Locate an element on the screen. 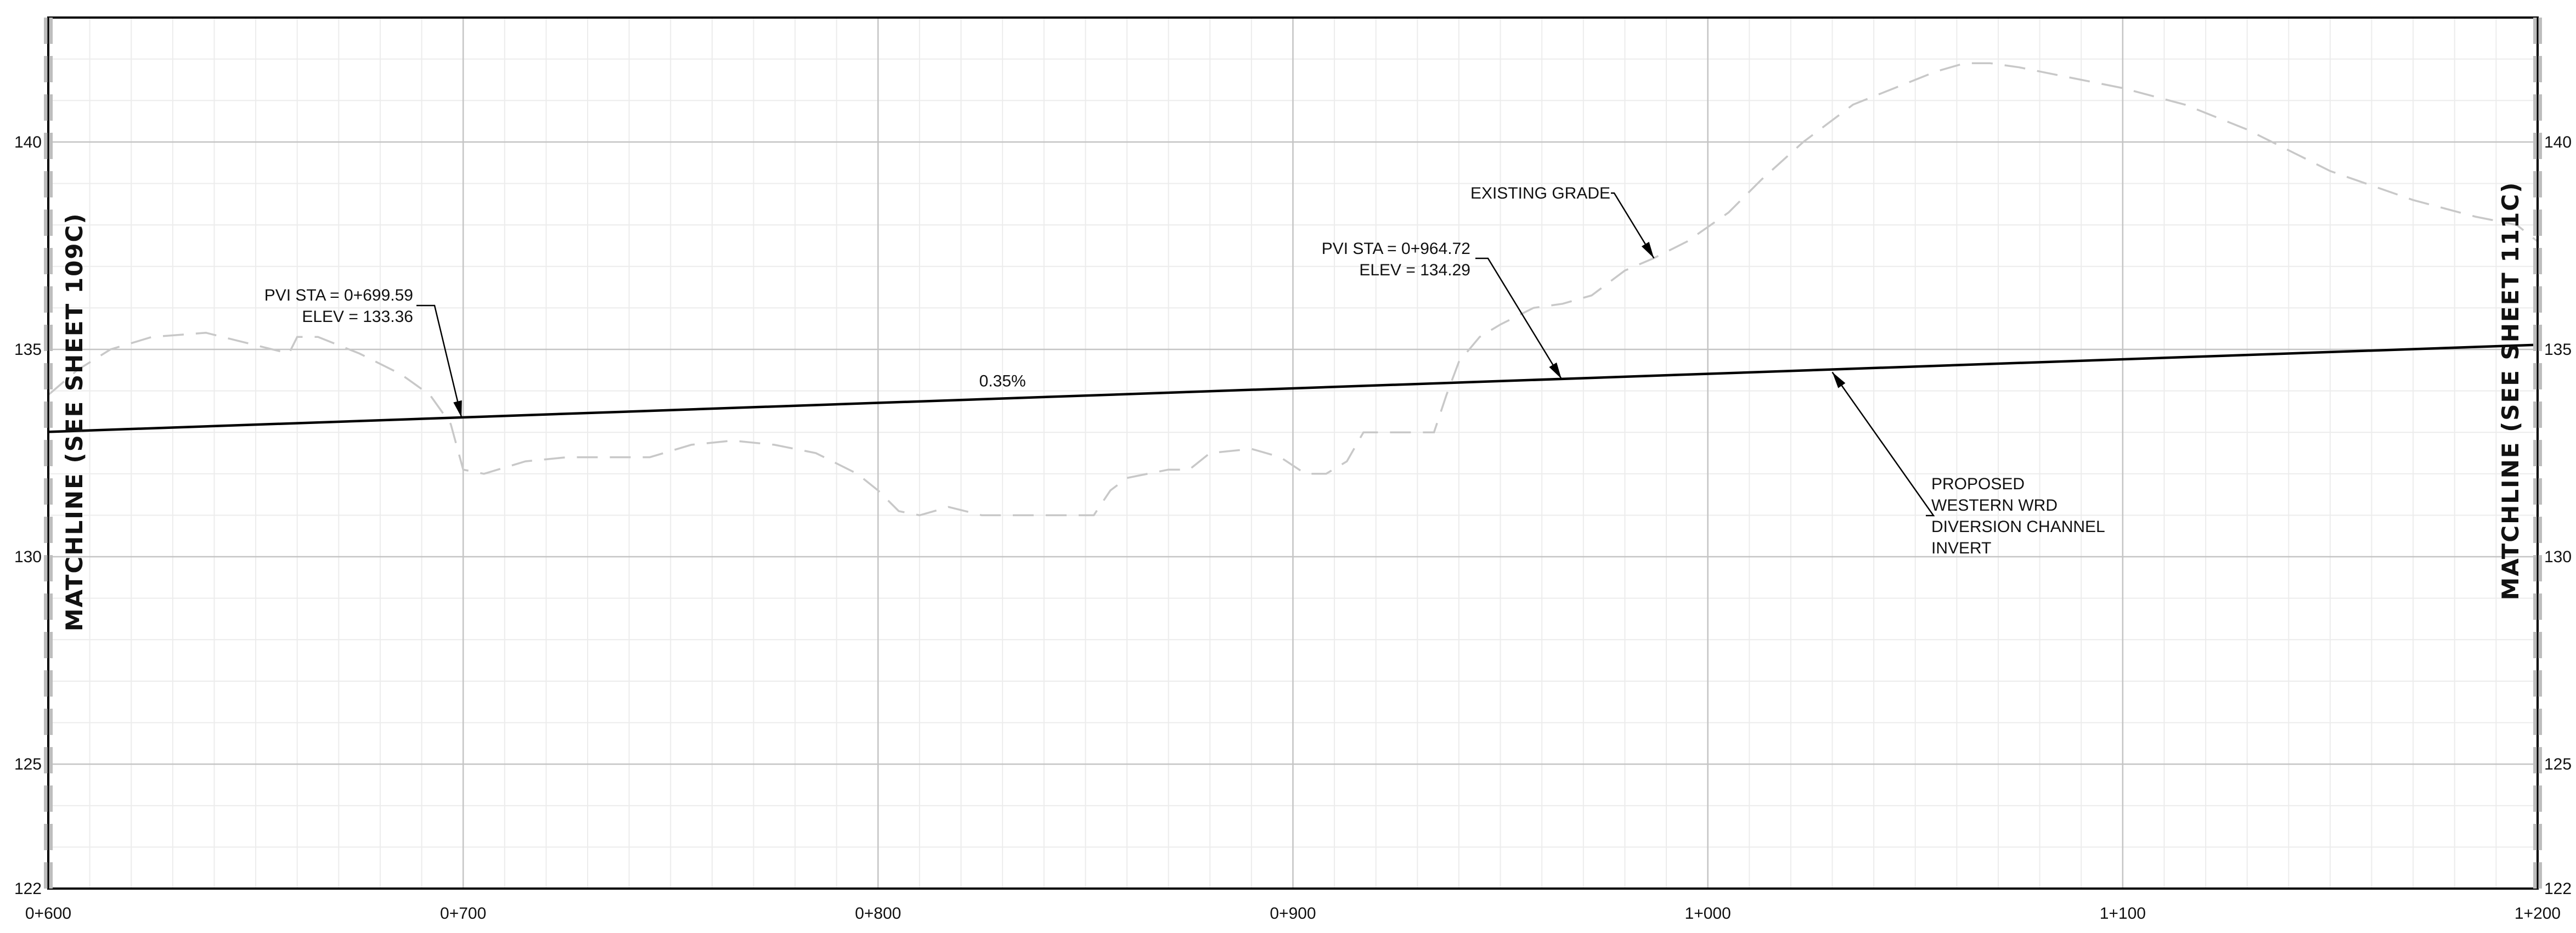  matchline-left-label: MATCHLINE (SEE SHEET 109C) is located at coordinates (74, 421).